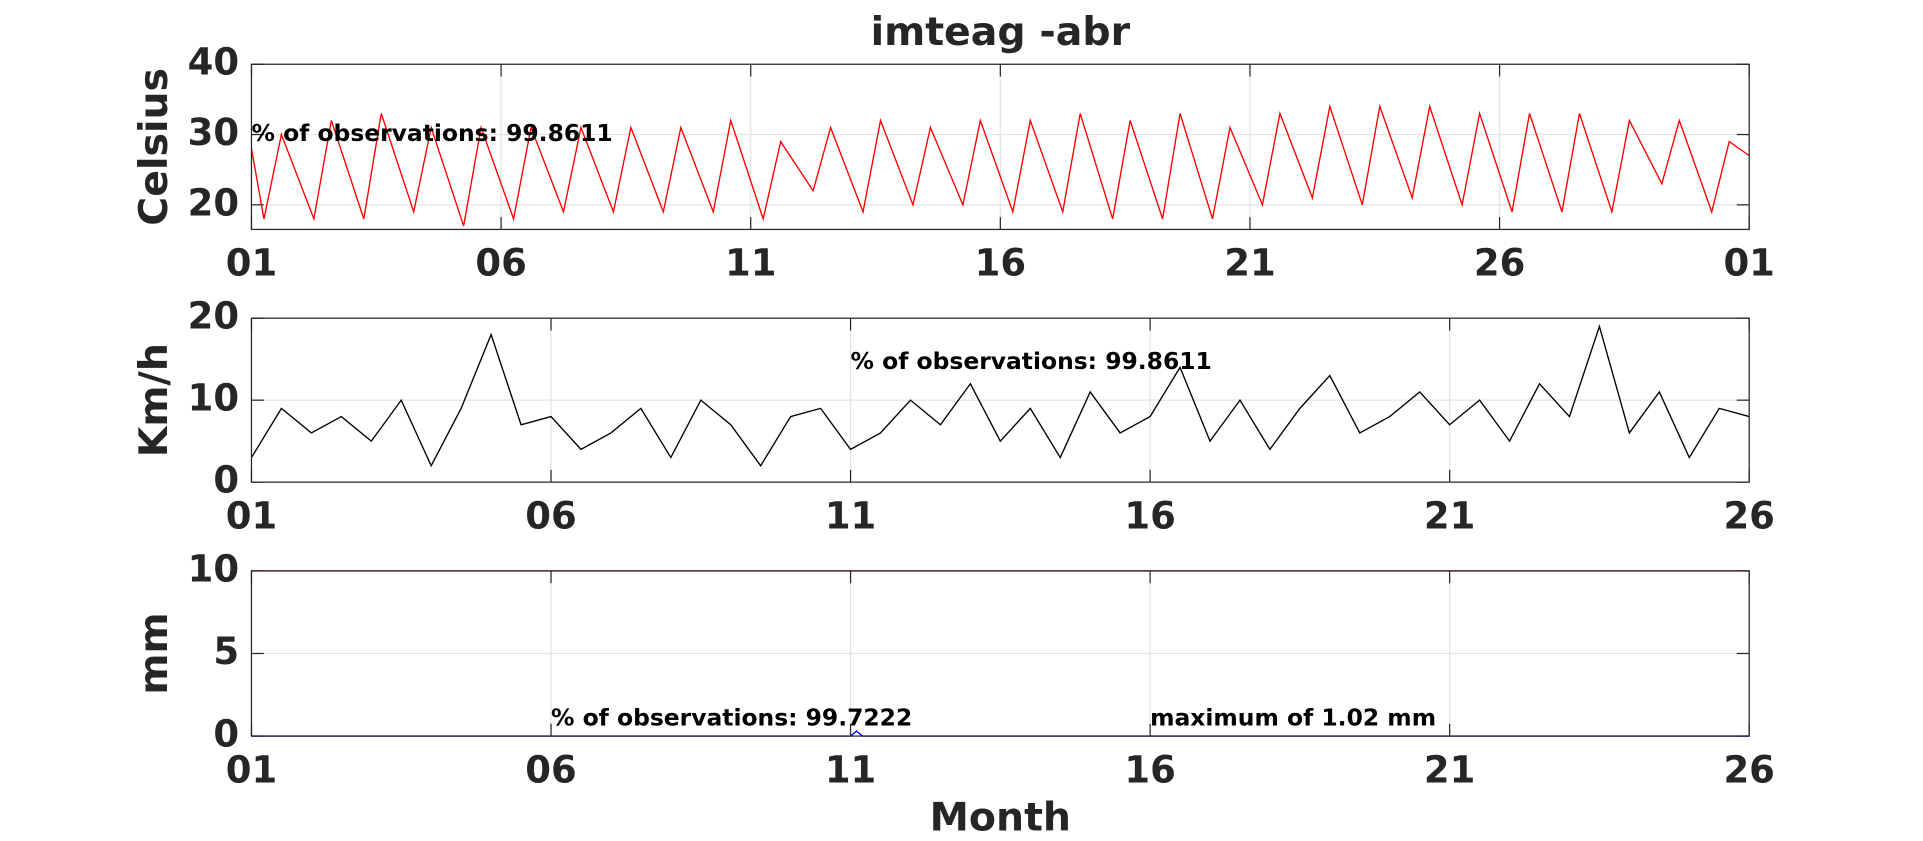  I want to click on y-tick-label: 30, so click(213, 132).